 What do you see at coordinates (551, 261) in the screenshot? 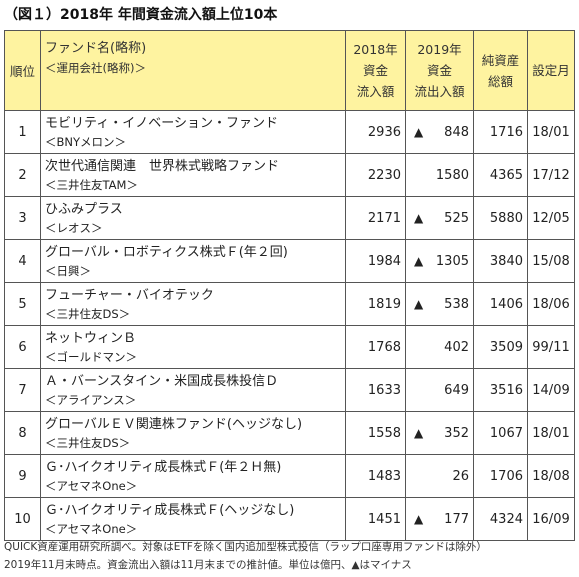
I see `established-cell: 15/08` at bounding box center [551, 261].